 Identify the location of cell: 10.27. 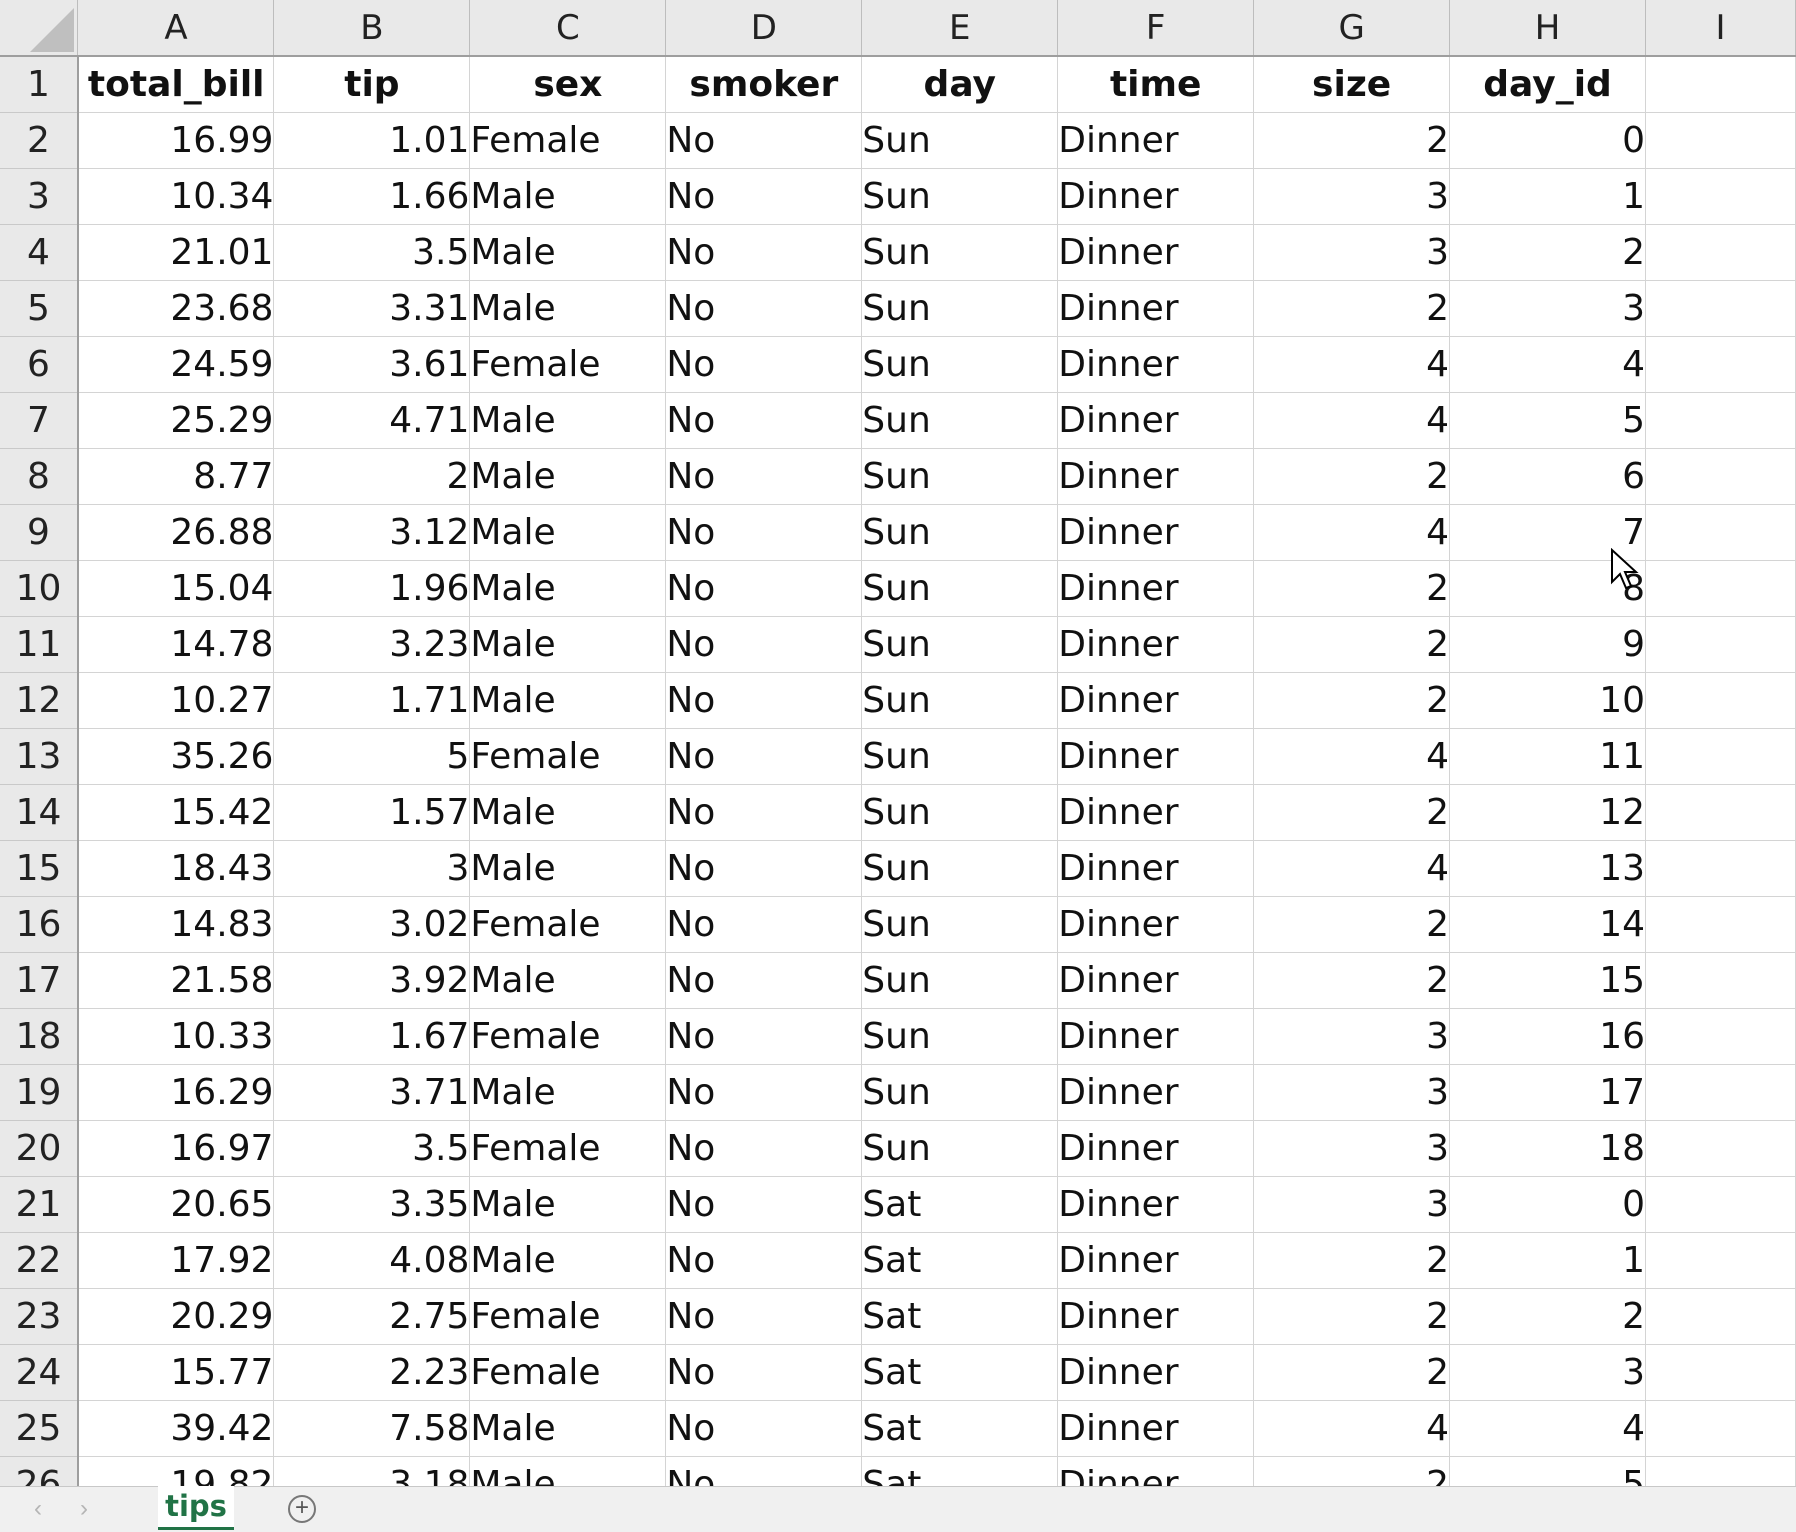
(176, 700).